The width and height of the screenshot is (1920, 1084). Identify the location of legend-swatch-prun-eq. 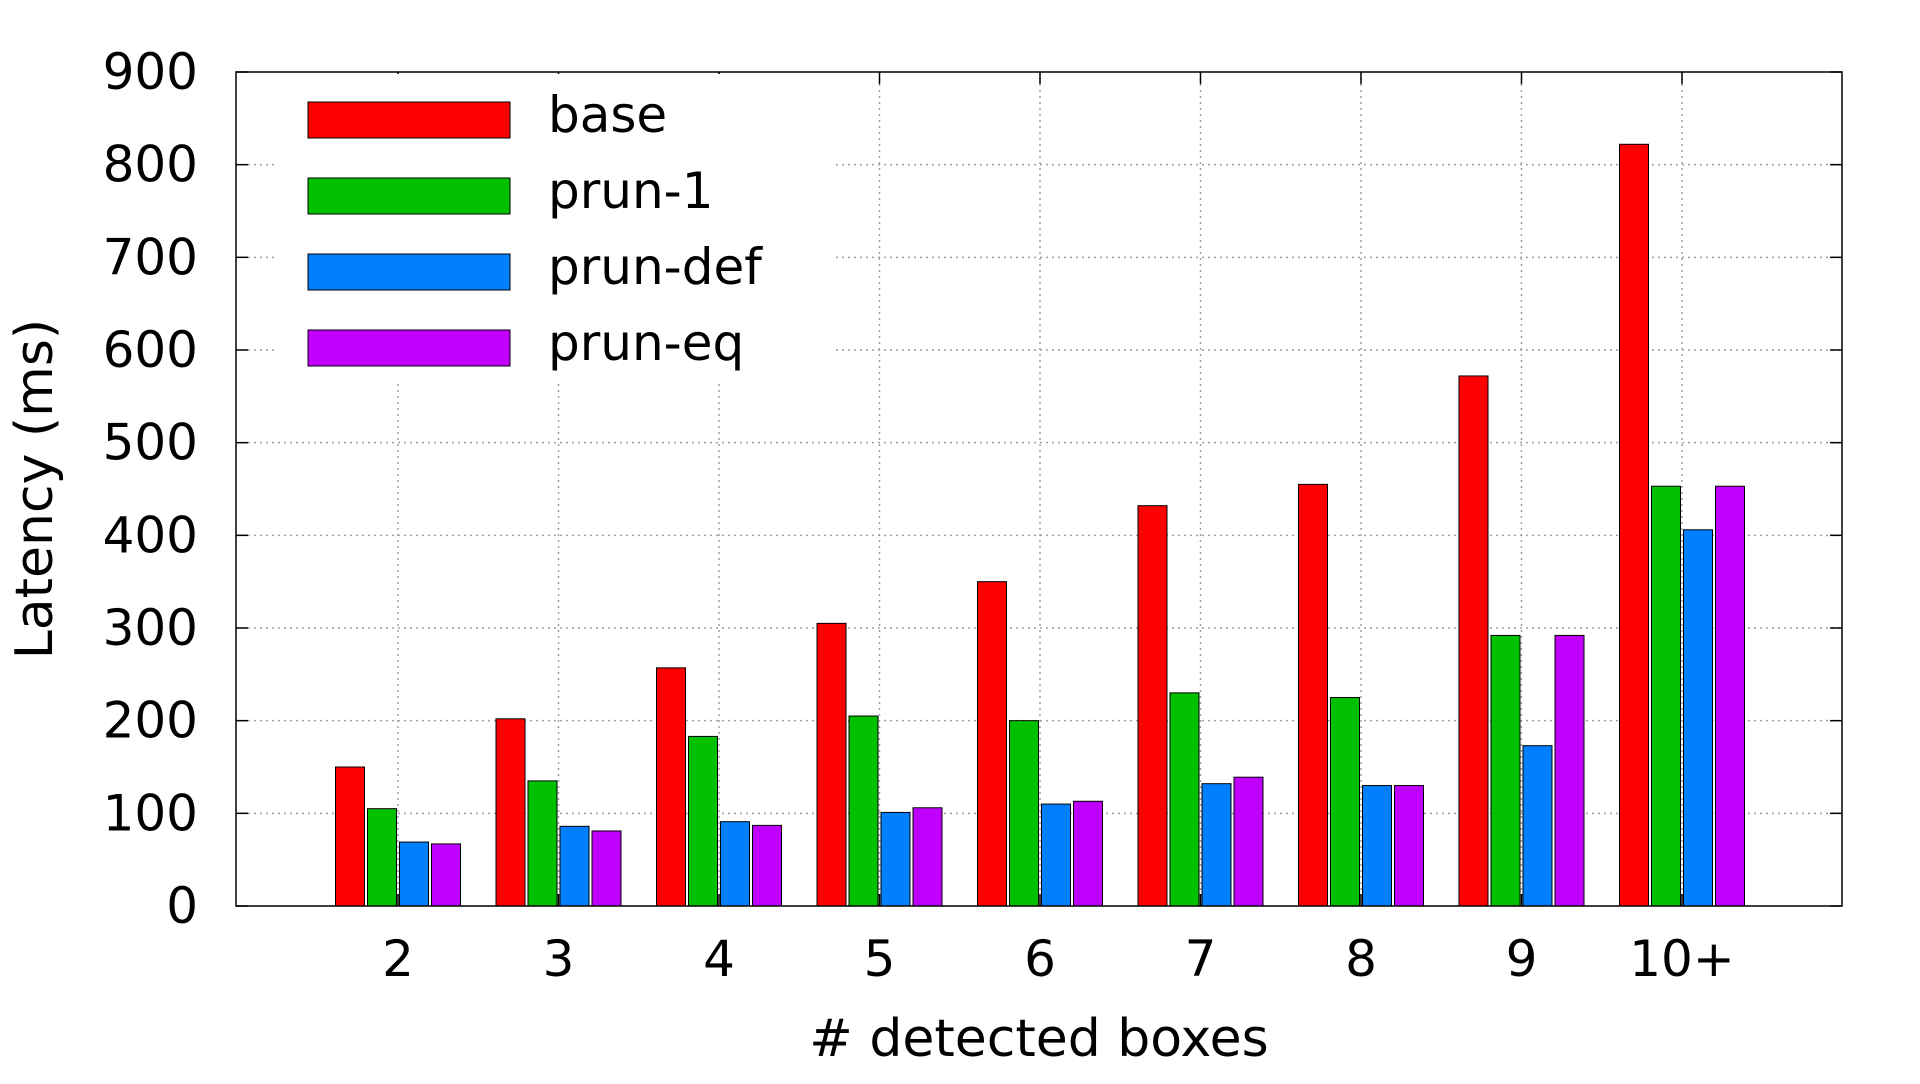
(409, 348).